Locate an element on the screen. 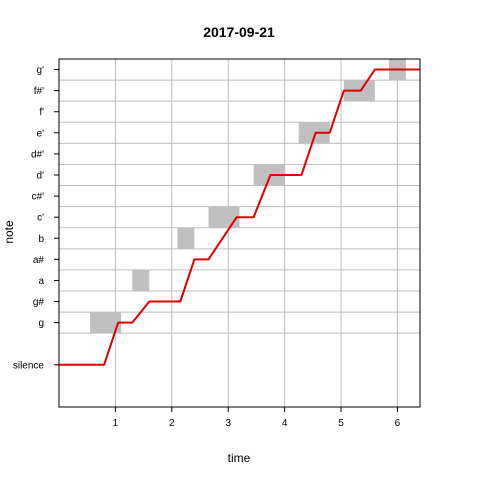 This screenshot has width=480, height=480. x-axis: 1 2 3 4 5 6 is located at coordinates (257, 418).